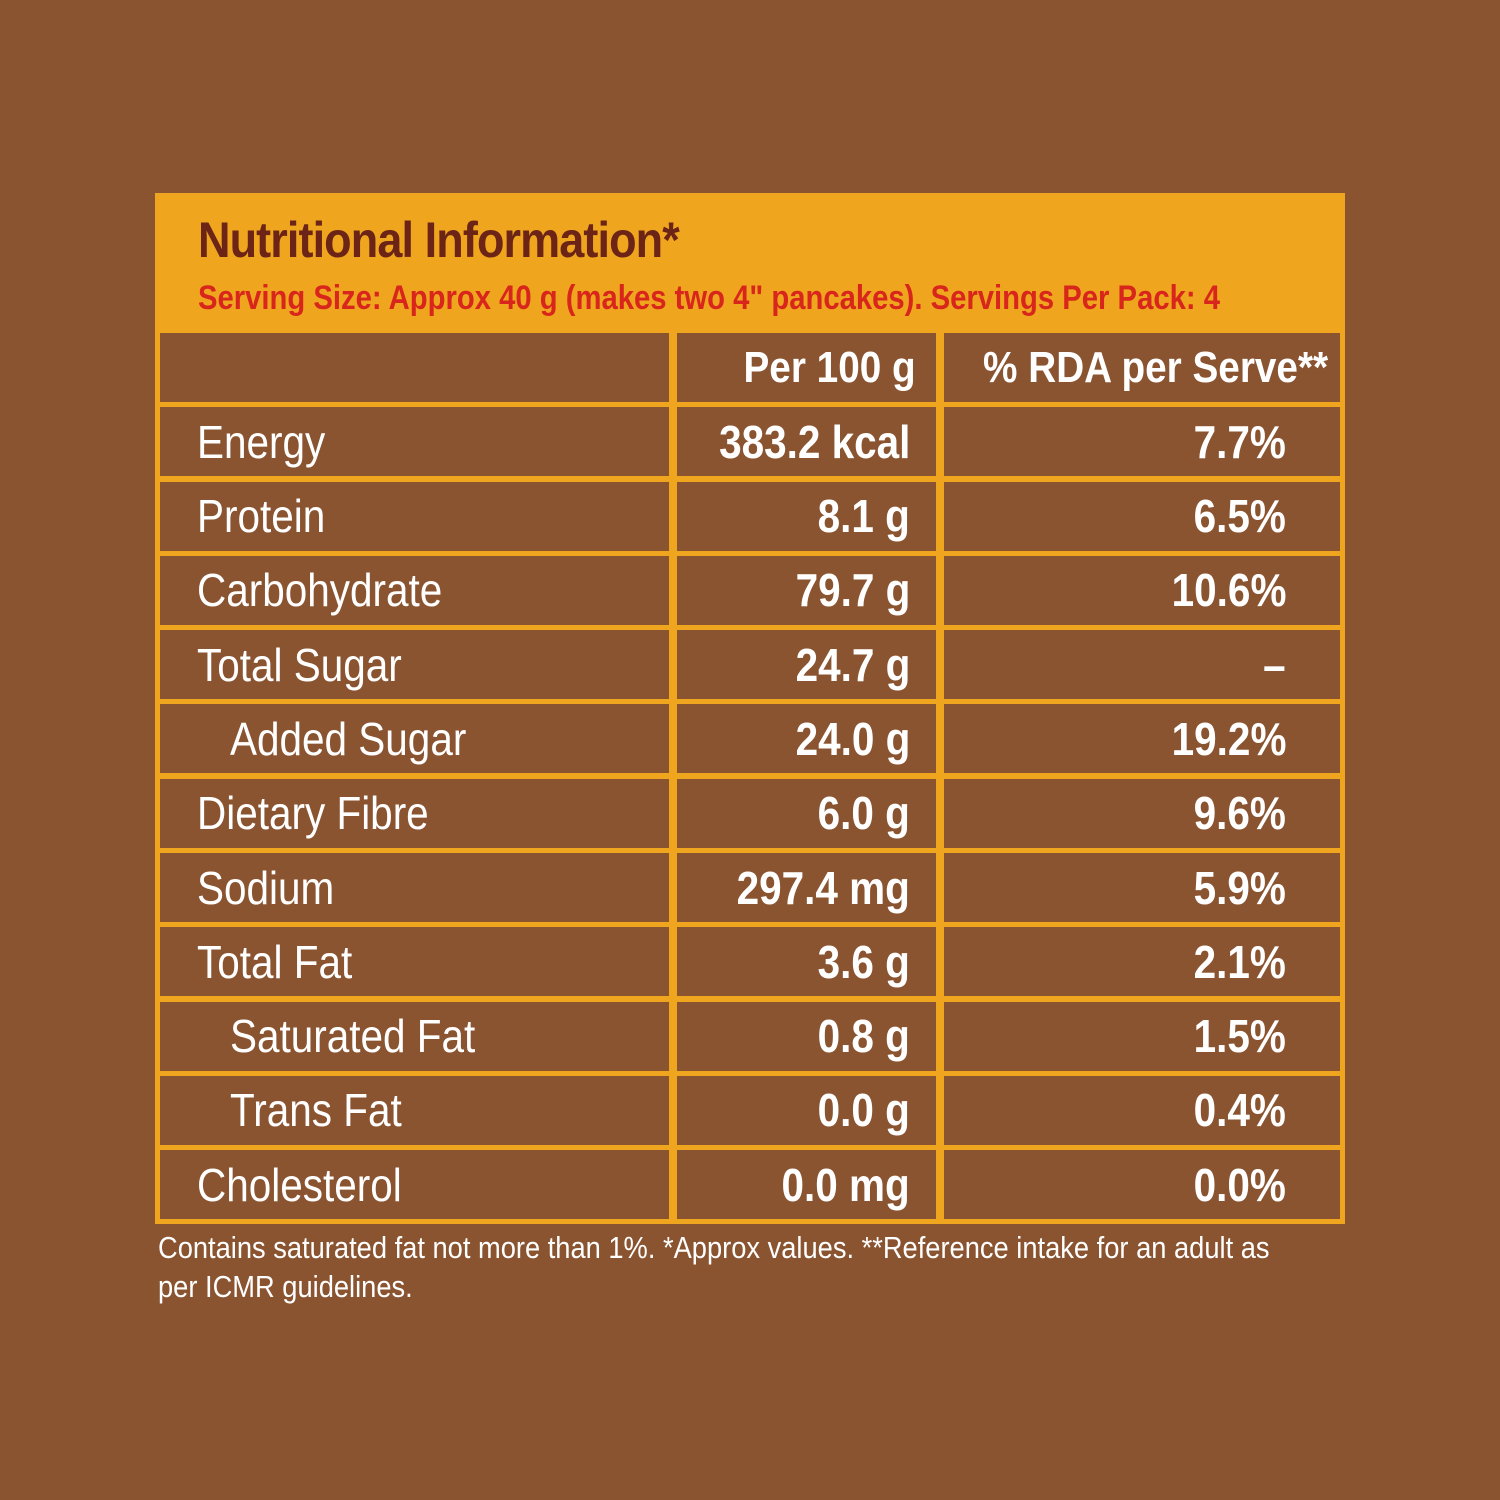 The width and height of the screenshot is (1500, 1500). Describe the element at coordinates (414, 367) in the screenshot. I see `header-blank` at that location.